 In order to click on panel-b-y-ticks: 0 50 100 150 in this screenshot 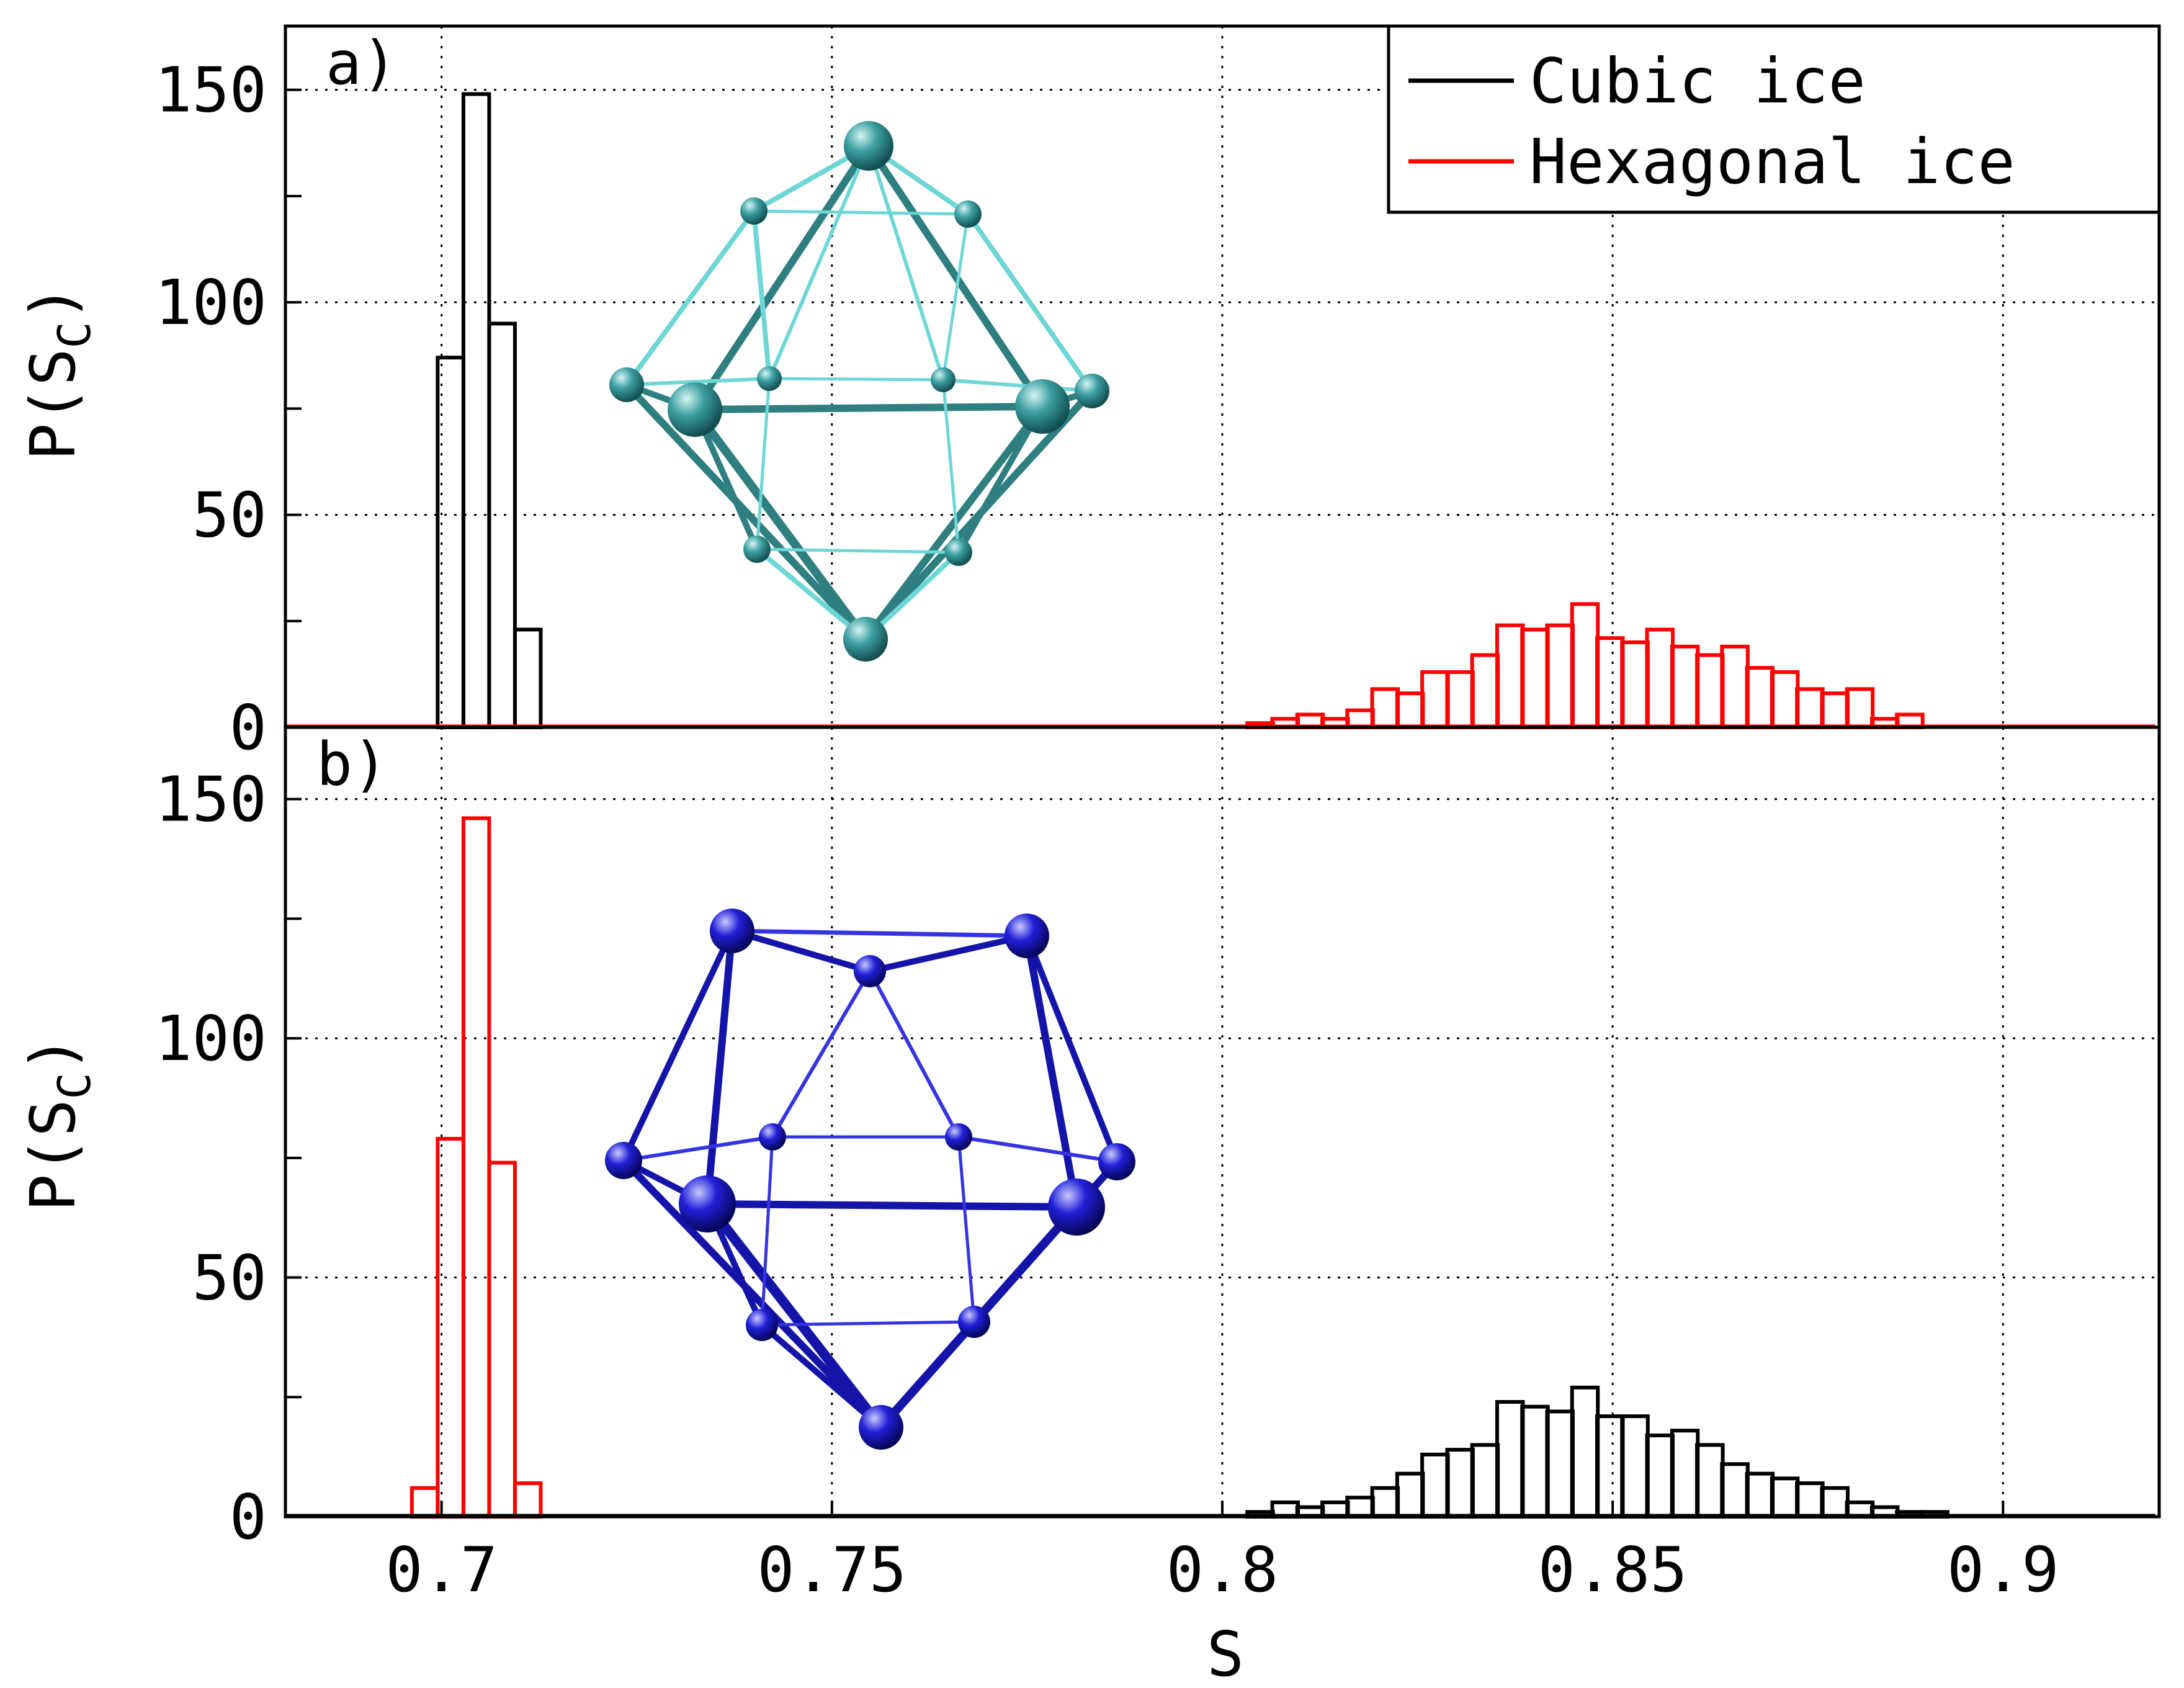, I will do `click(228, 1158)`.